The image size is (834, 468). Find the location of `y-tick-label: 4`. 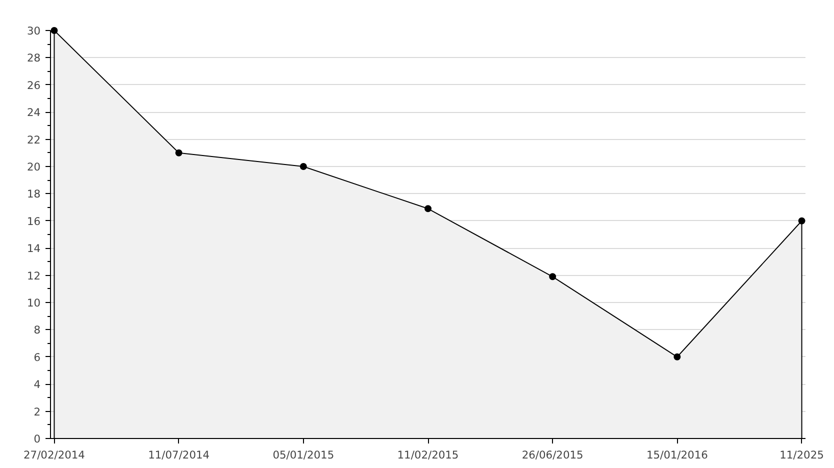

y-tick-label: 4 is located at coordinates (37, 385).